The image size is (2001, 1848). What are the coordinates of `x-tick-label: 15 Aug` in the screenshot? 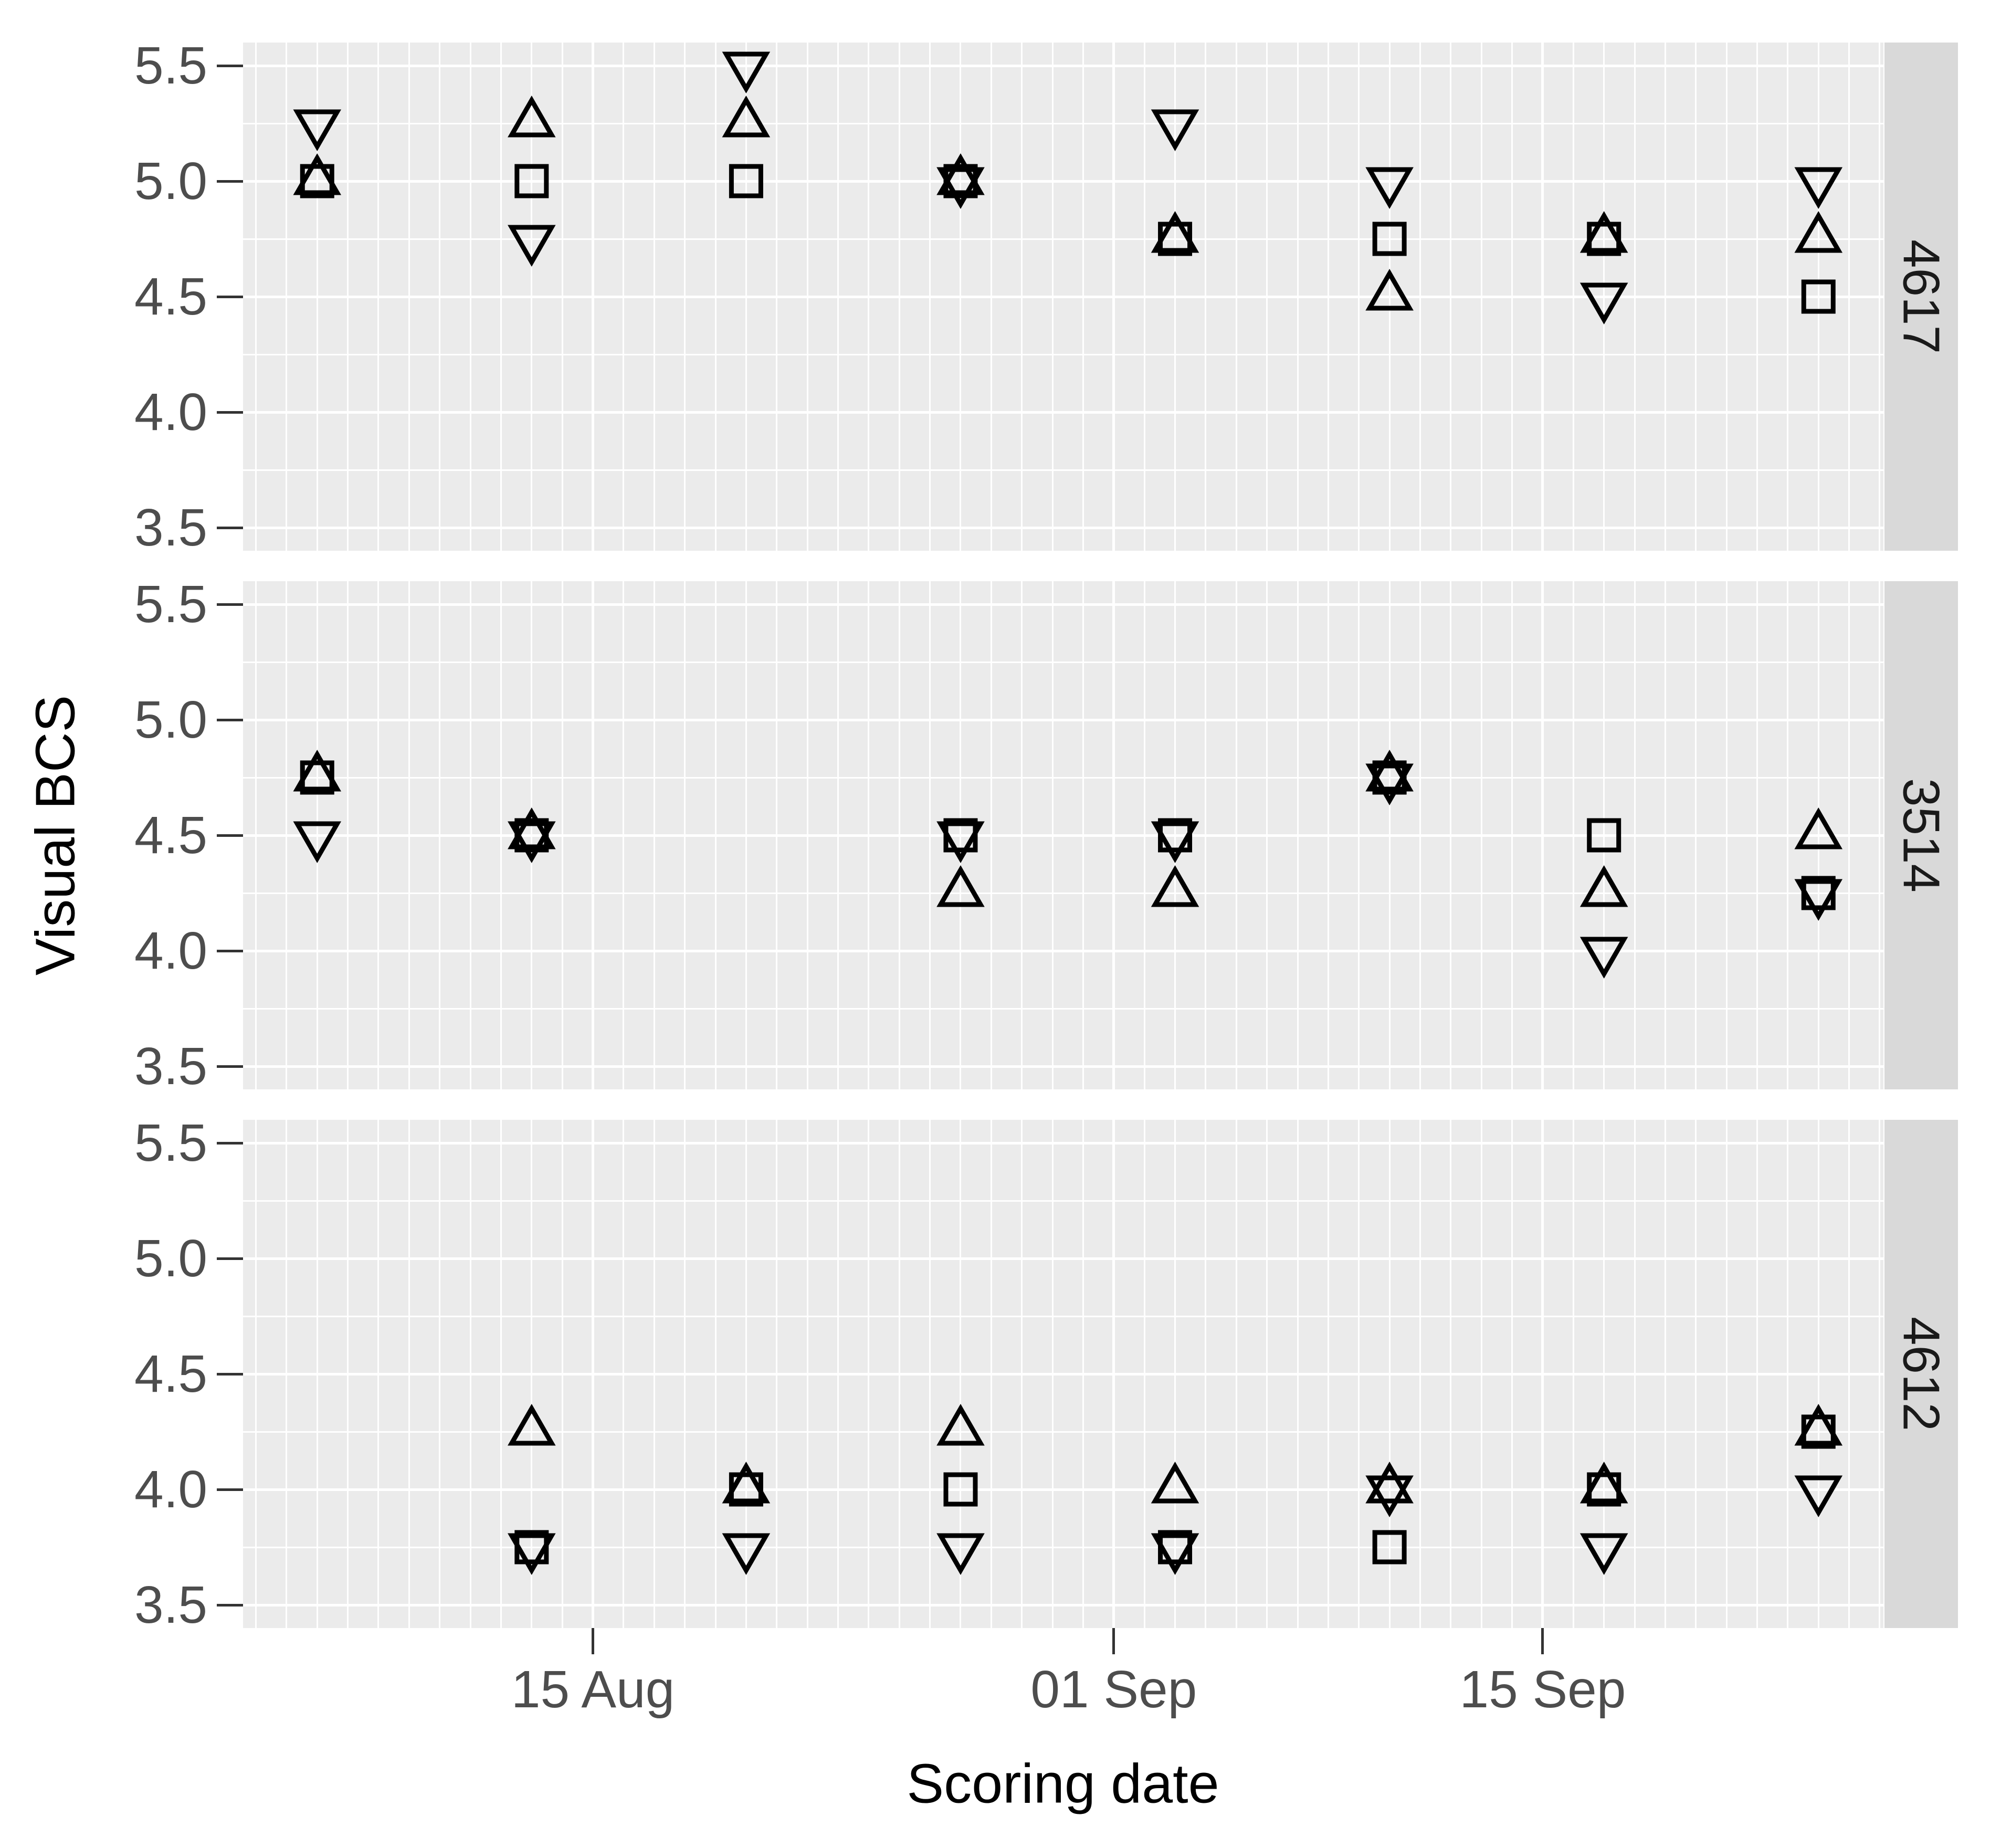 It's located at (593, 1689).